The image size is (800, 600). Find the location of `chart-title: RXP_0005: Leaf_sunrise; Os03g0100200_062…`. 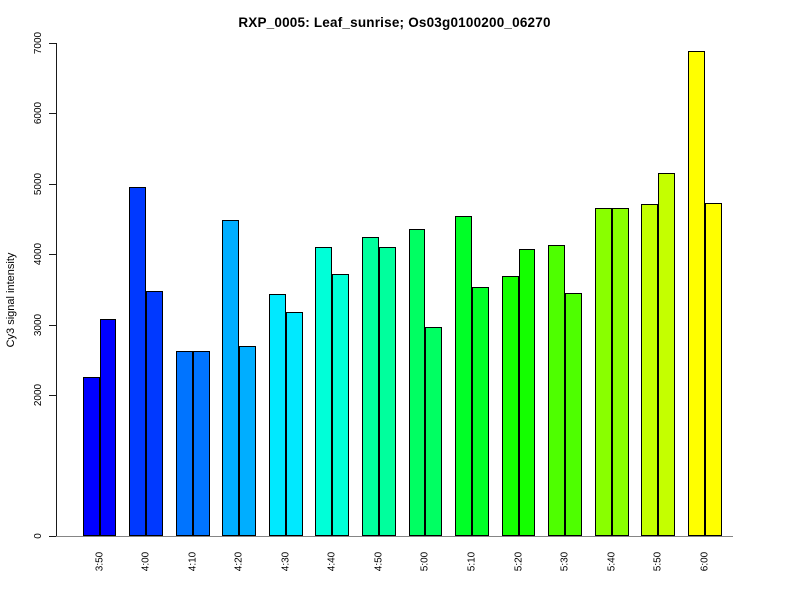

chart-title: RXP_0005: Leaf_sunrise; Os03g0100200_062… is located at coordinates (394, 22).